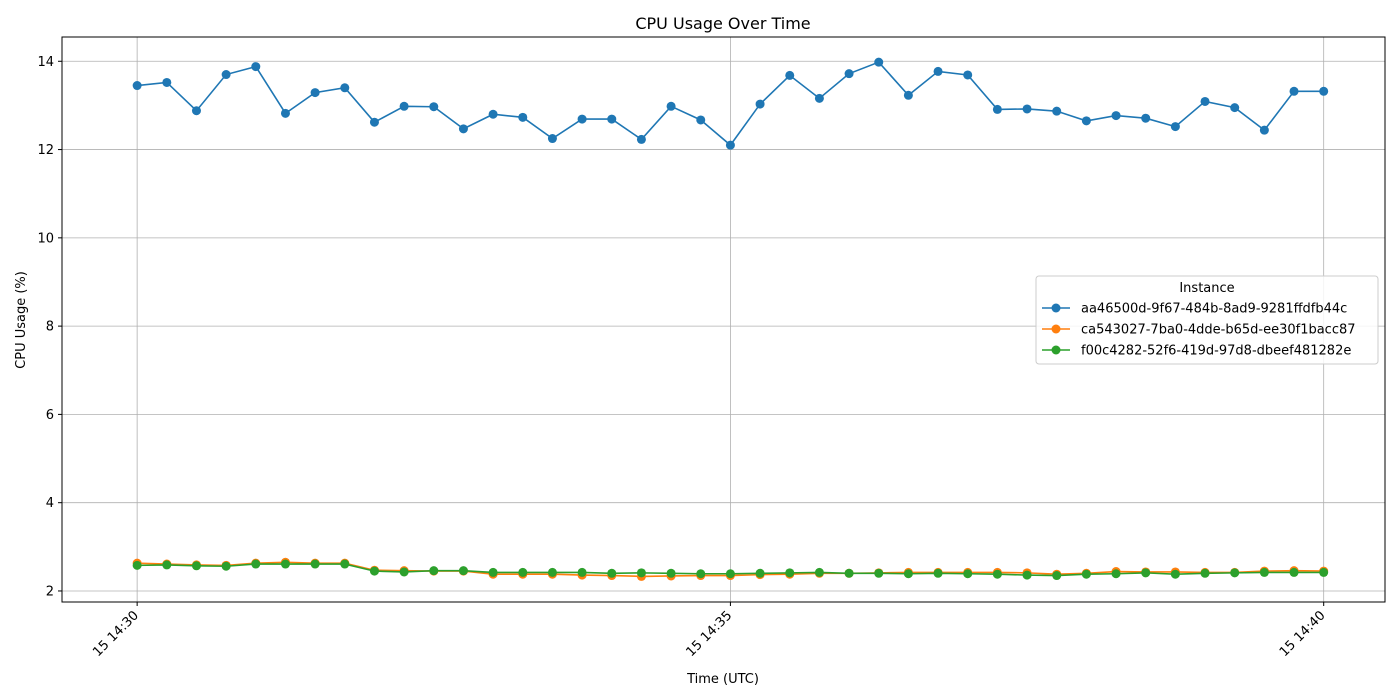 This screenshot has height=700, width=1400. I want to click on legend-box, so click(1207, 320).